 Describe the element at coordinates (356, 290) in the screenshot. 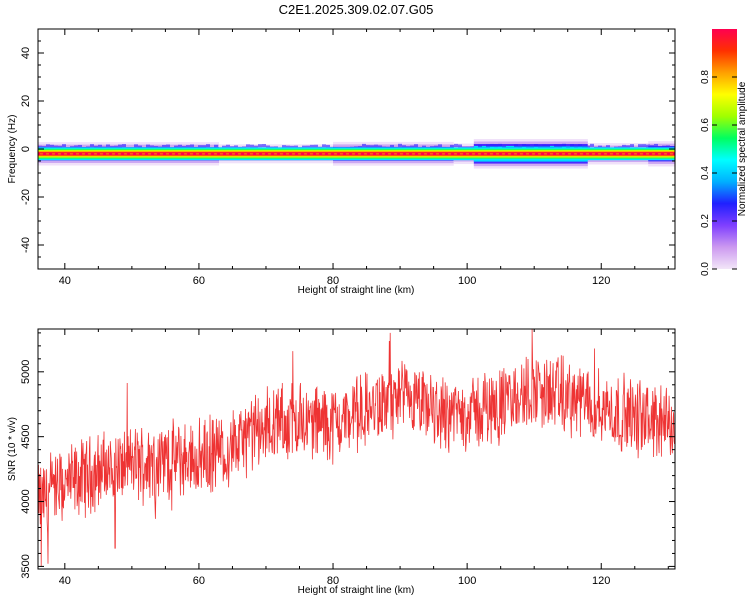

I see `spectrogram-xlabel: Height of straight line (km)` at that location.